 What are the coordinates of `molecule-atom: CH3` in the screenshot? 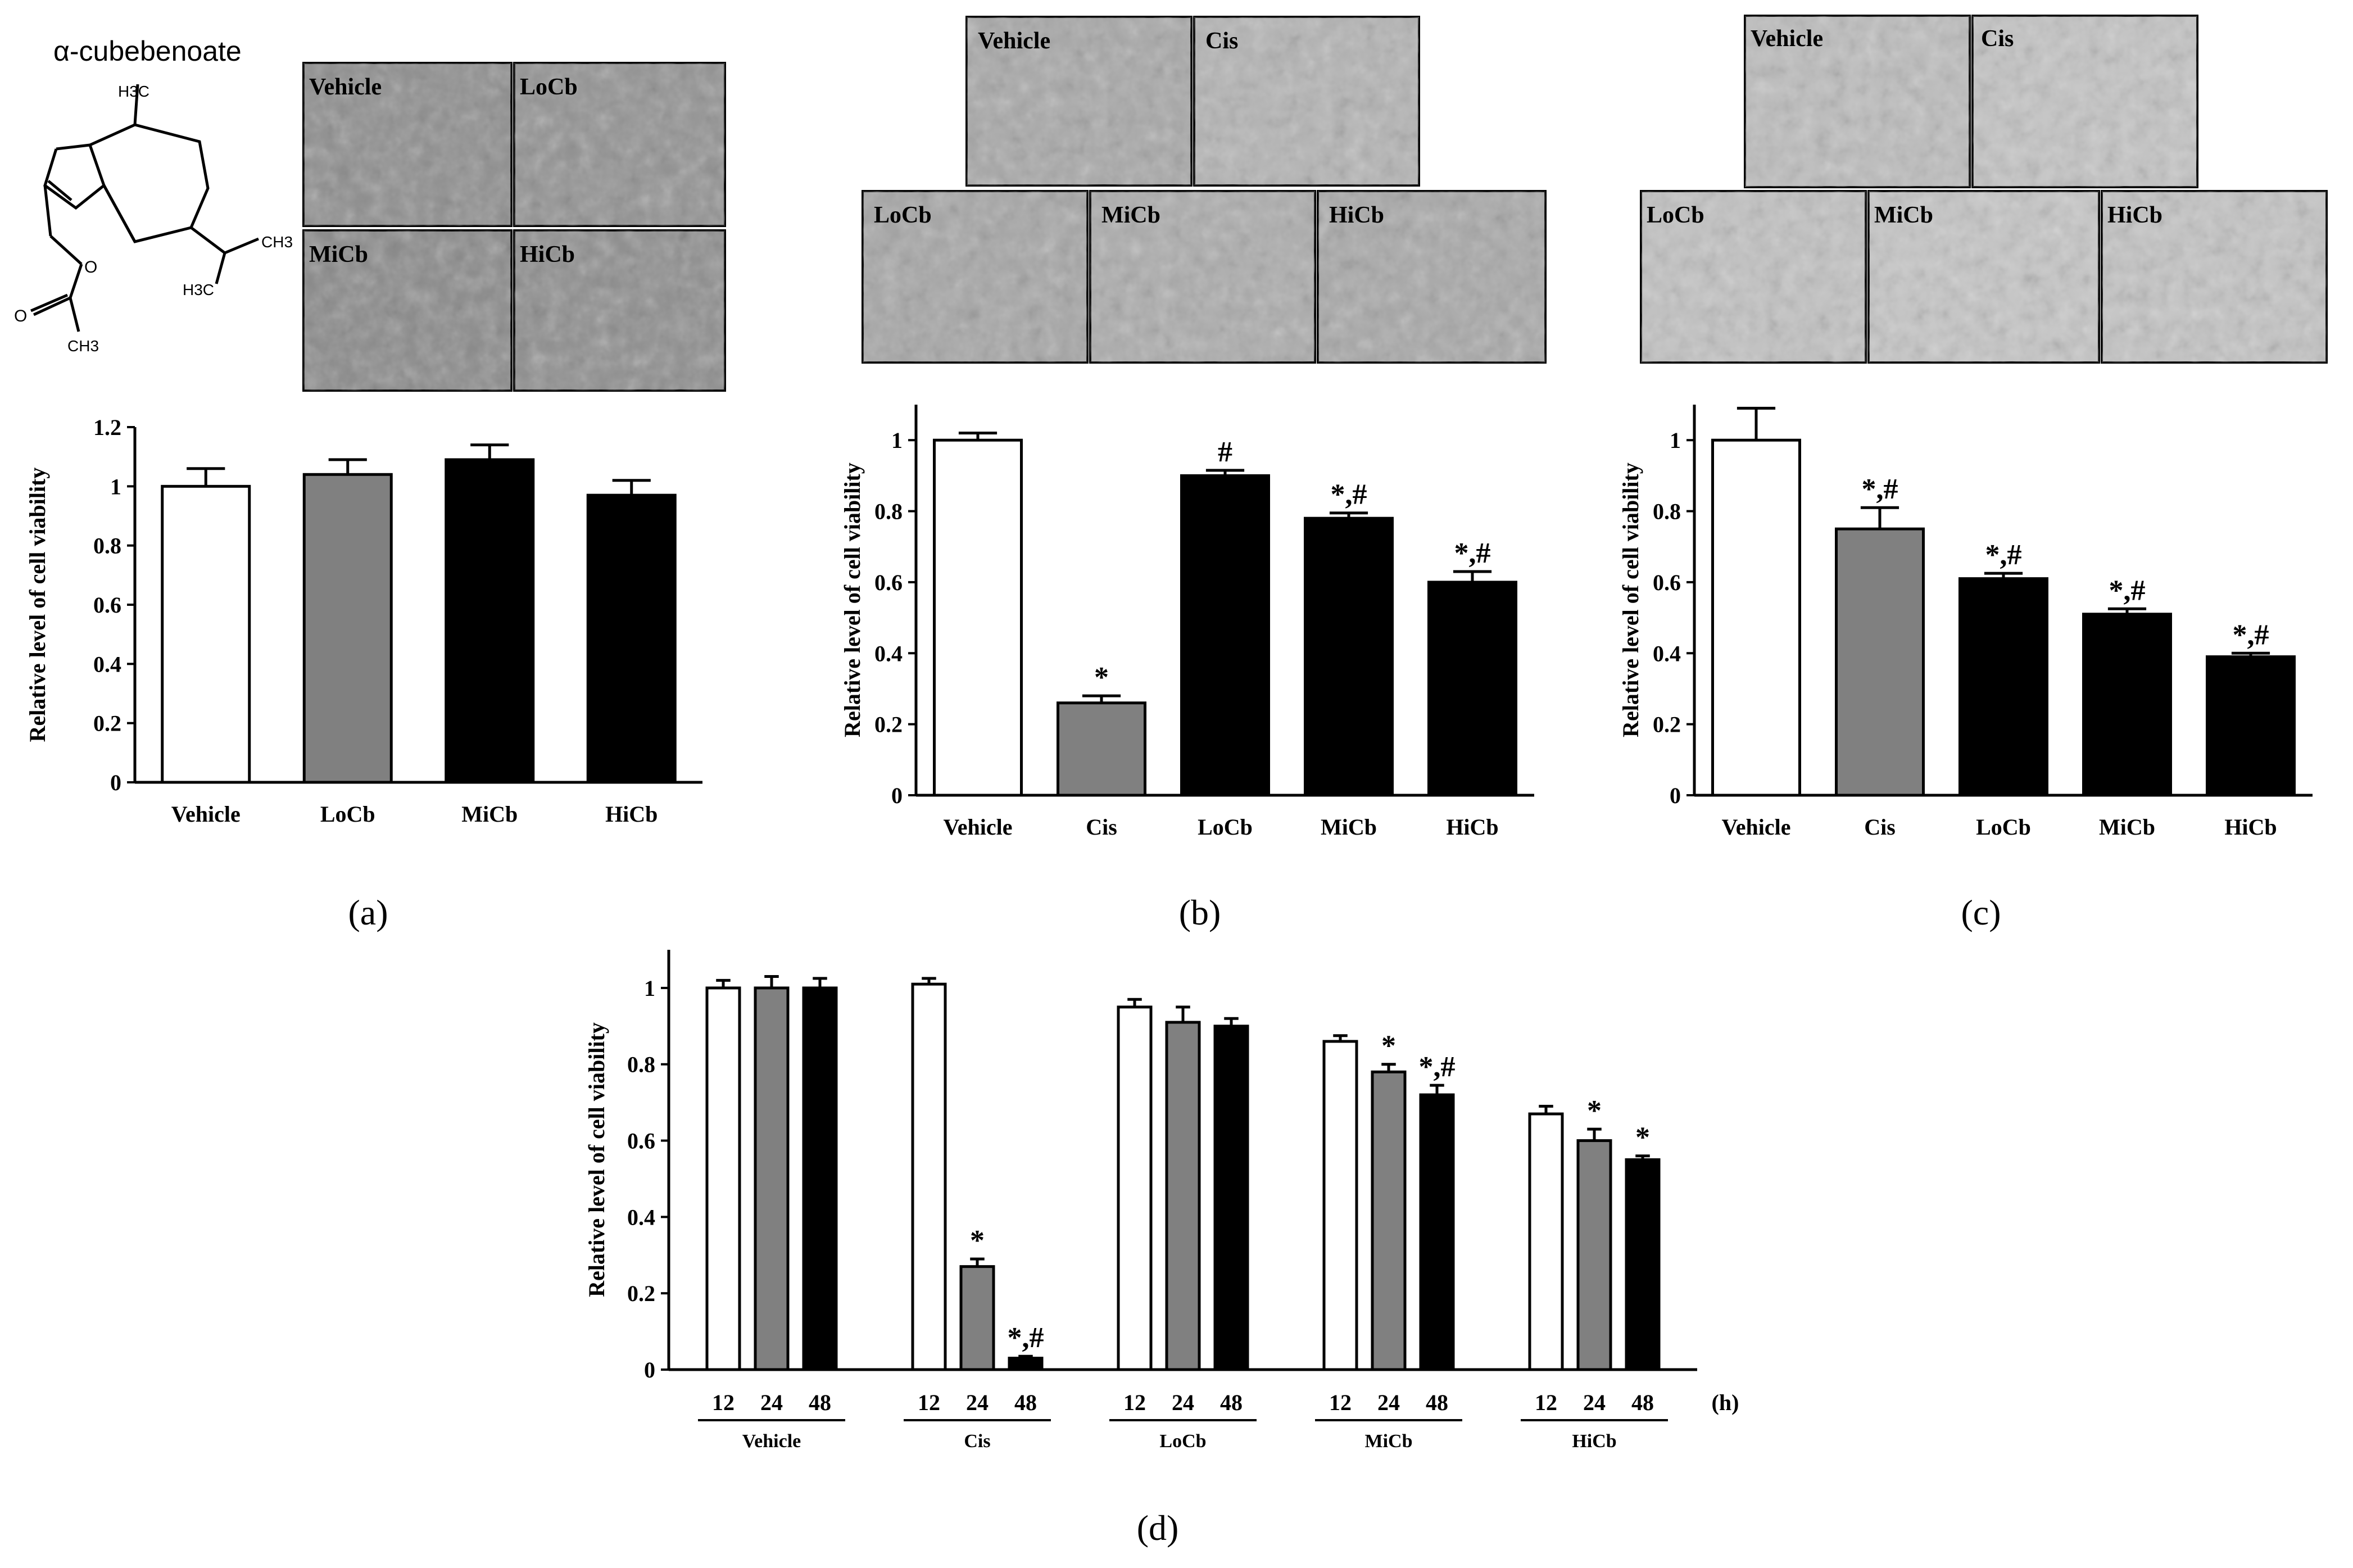 It's located at (83, 346).